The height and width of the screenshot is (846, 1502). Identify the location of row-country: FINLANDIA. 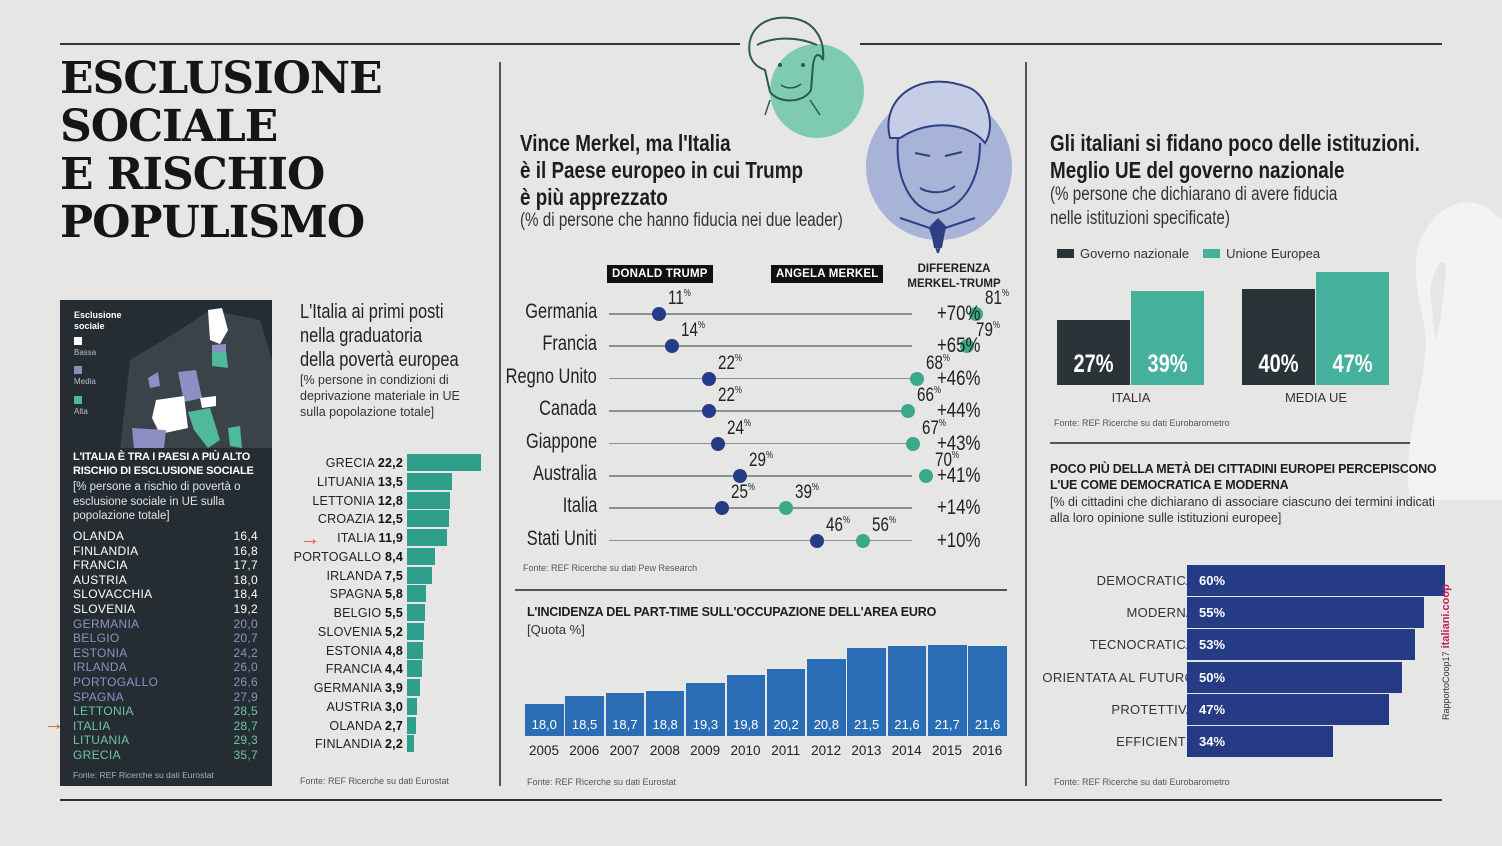
(106, 550).